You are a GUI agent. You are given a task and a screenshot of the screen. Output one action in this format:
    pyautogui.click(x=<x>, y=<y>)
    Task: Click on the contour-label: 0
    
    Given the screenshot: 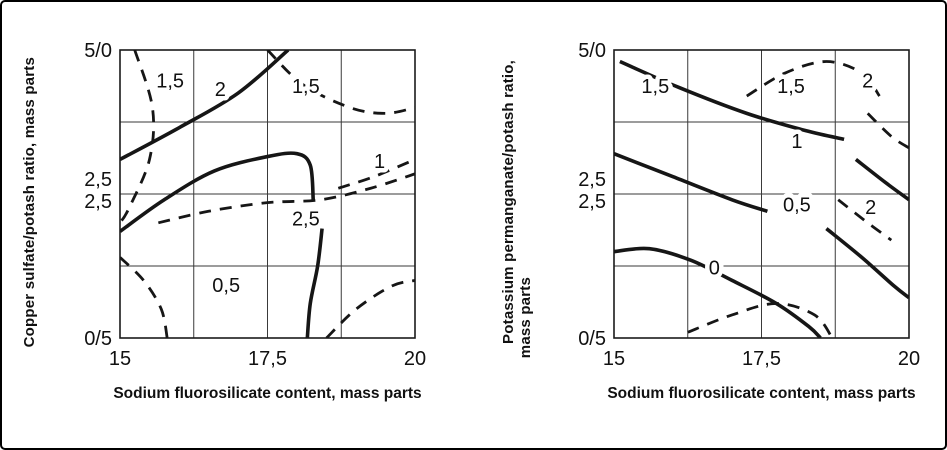 What is the action you would take?
    pyautogui.click(x=714, y=269)
    